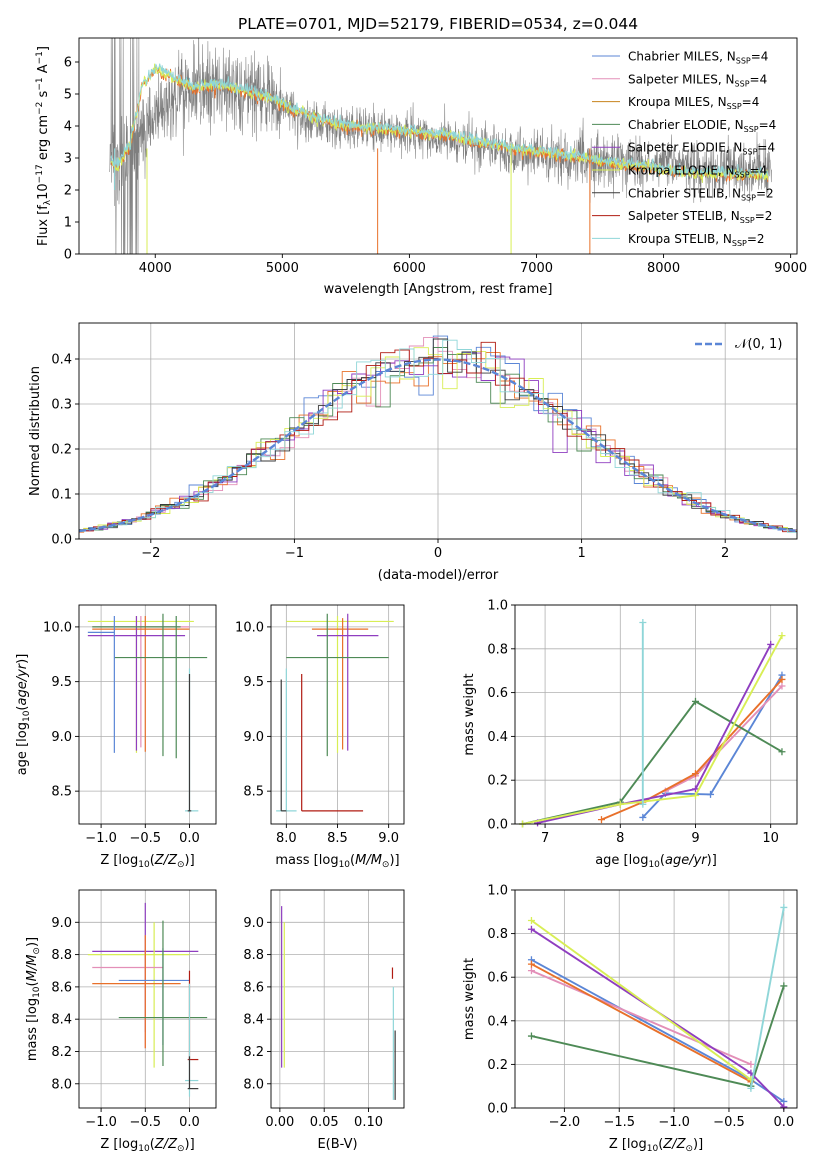 This screenshot has height=1170, width=819. What do you see at coordinates (497, 1109) in the screenshot?
I see `weight_vs_Z-ytick-label: 0.0` at bounding box center [497, 1109].